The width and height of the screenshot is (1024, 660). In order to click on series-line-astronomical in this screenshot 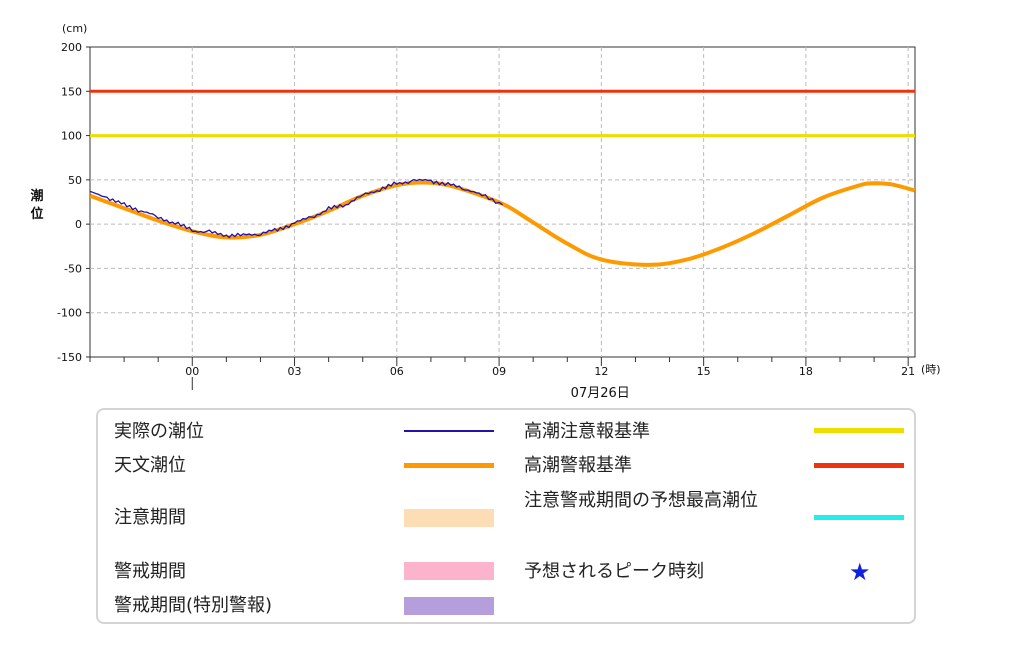, I will do `click(502, 223)`.